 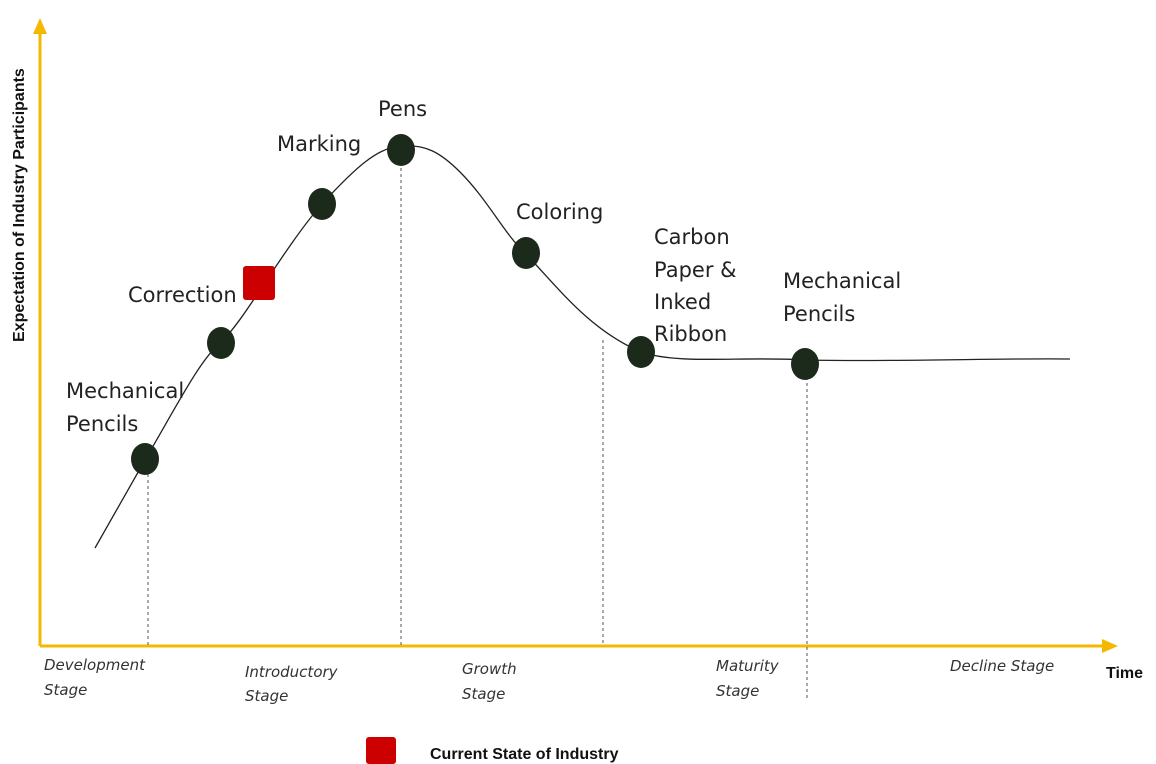 What do you see at coordinates (381, 750) in the screenshot?
I see `legend-swatch` at bounding box center [381, 750].